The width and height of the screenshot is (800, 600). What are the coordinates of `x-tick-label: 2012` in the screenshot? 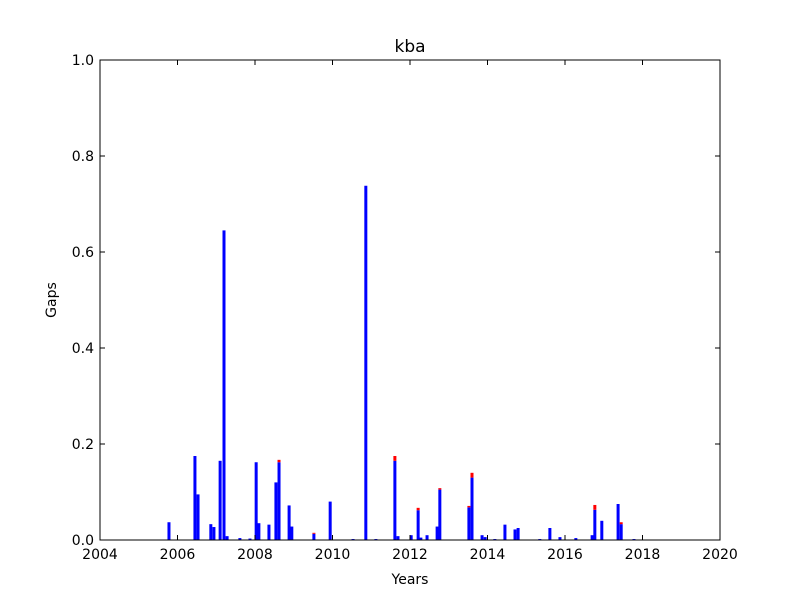 It's located at (410, 555).